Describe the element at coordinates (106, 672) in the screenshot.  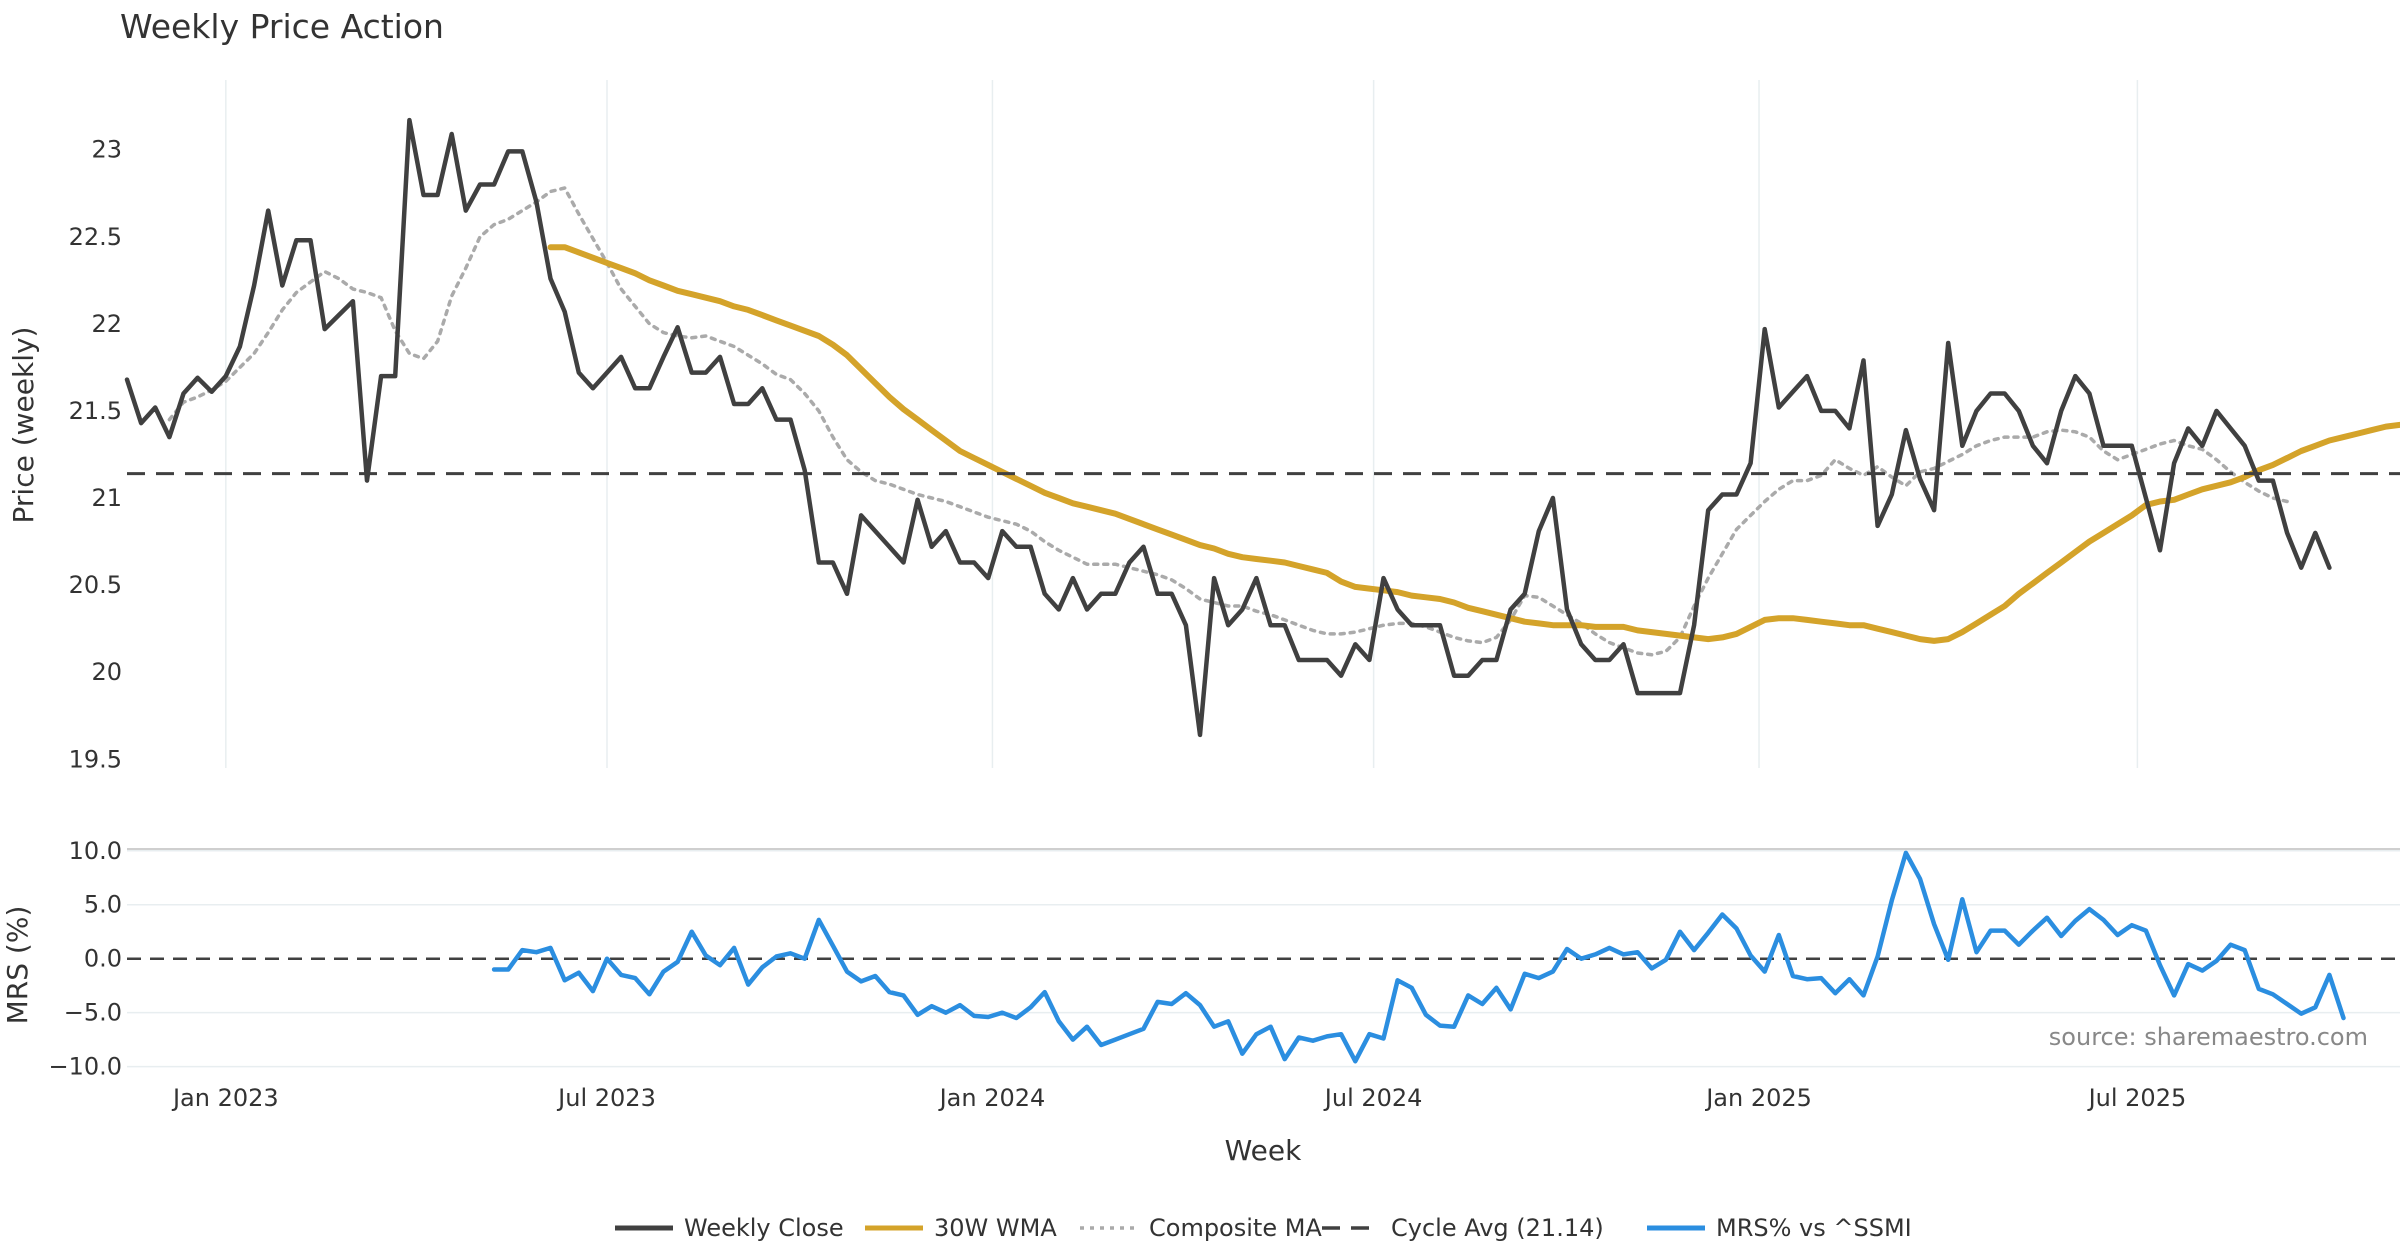
I see `price-ytick-label: 20` at that location.